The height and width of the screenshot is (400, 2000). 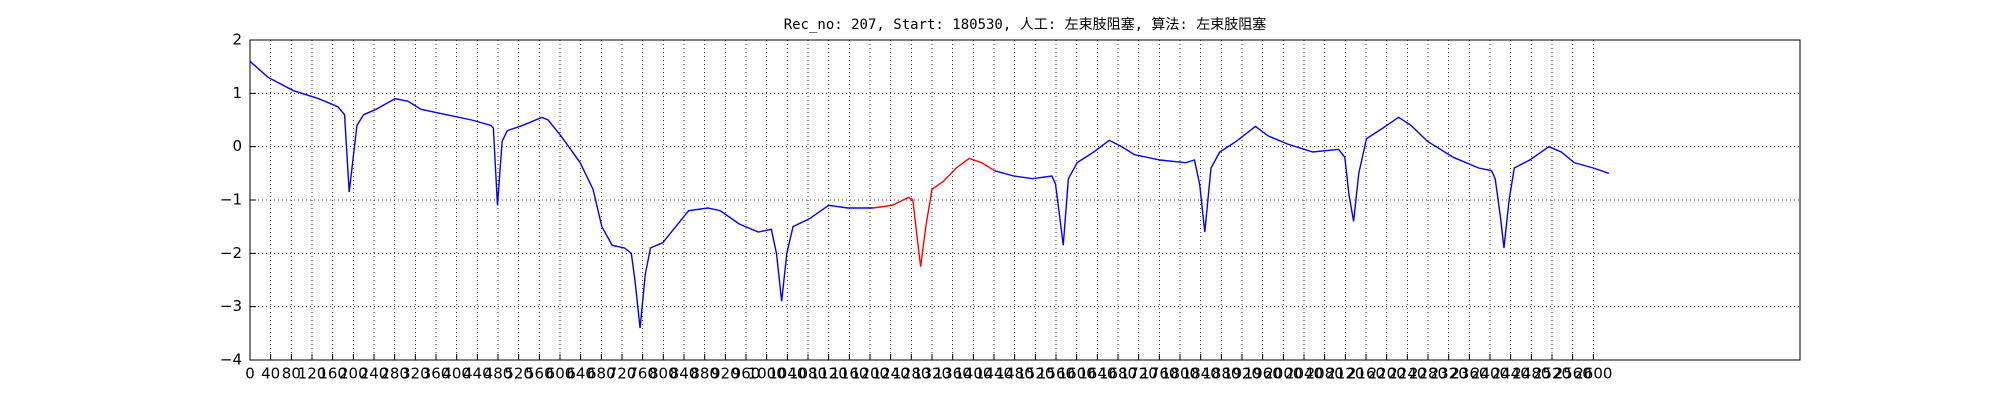 What do you see at coordinates (270, 374) in the screenshot?
I see `x-tick-label: 40` at bounding box center [270, 374].